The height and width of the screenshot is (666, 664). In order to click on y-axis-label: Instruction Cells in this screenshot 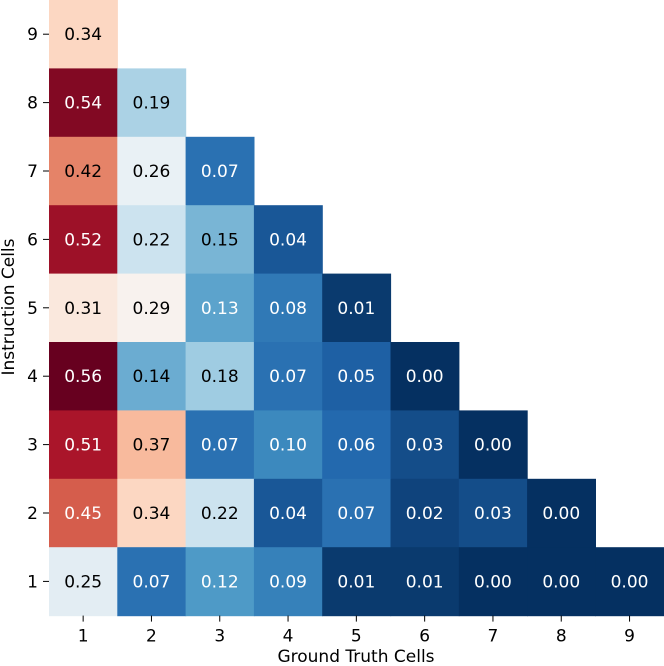, I will do `click(9, 306)`.